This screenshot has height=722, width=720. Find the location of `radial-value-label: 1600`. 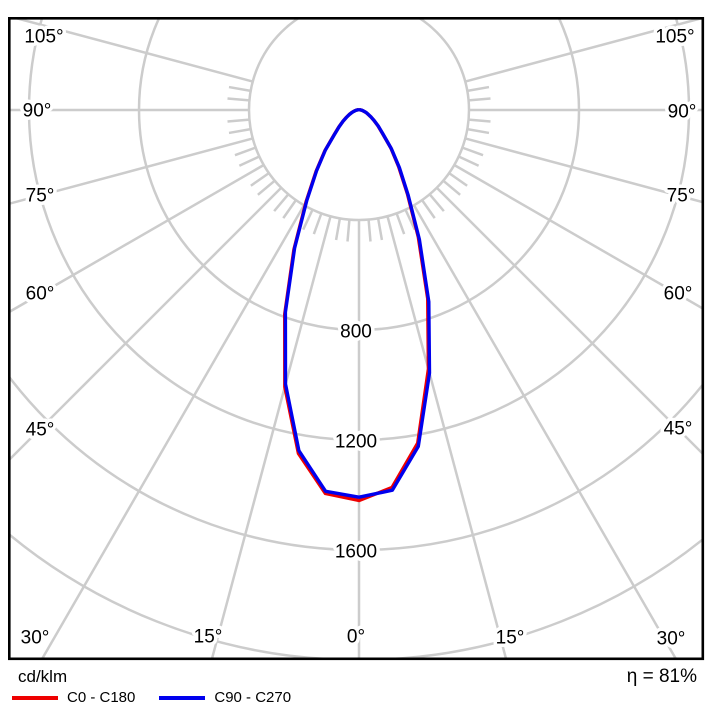

radial-value-label: 1600 is located at coordinates (356, 552).